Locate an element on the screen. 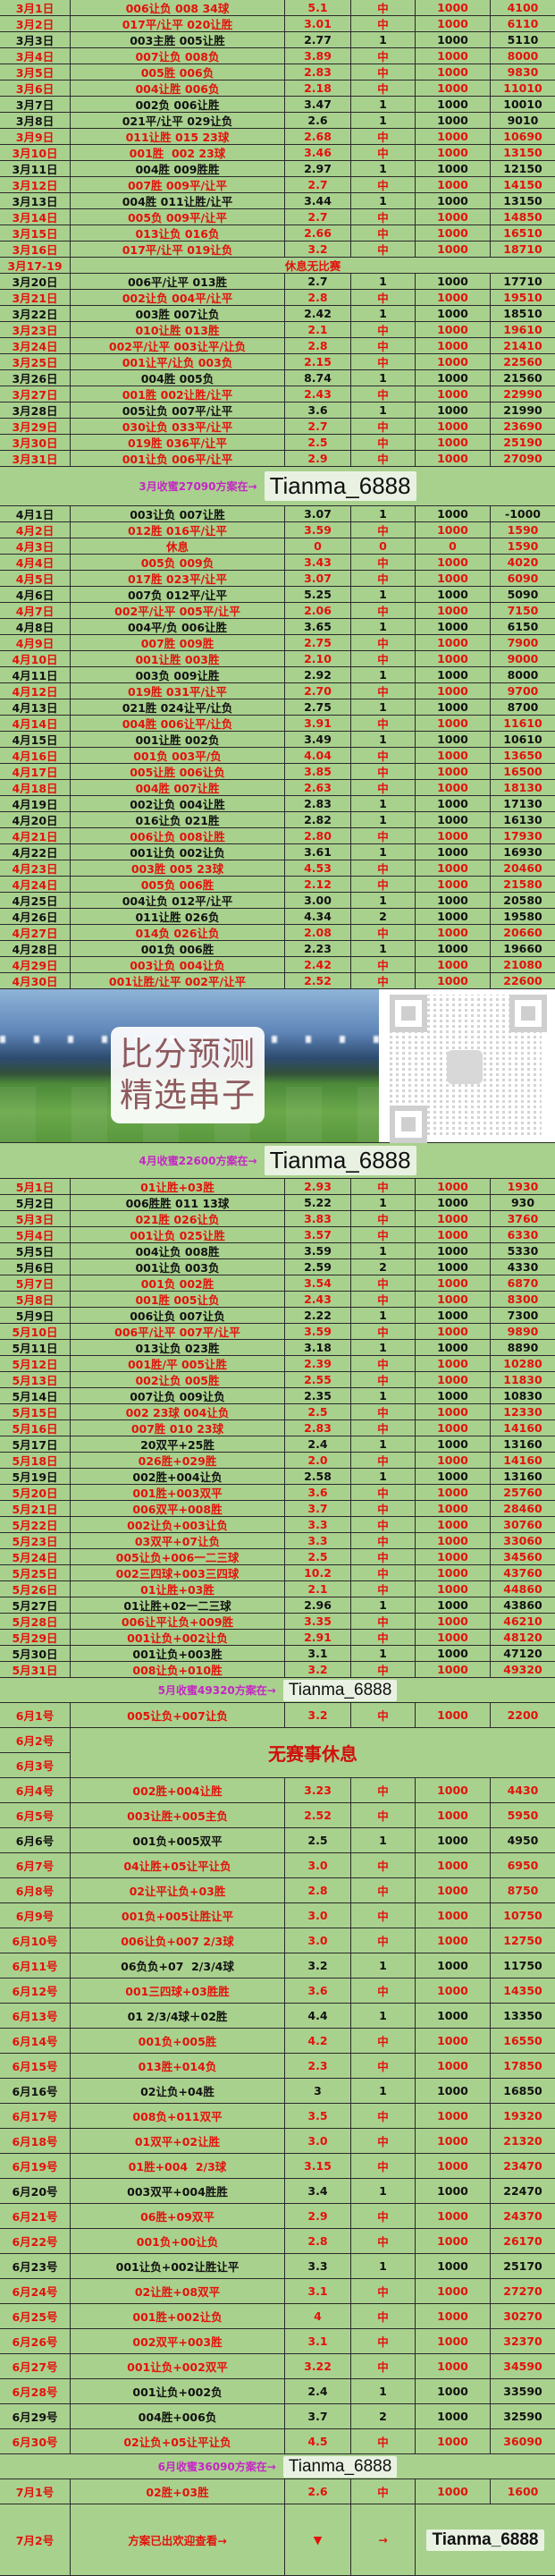 This screenshot has width=555, height=2576. total-cell: 17930 is located at coordinates (522, 836).